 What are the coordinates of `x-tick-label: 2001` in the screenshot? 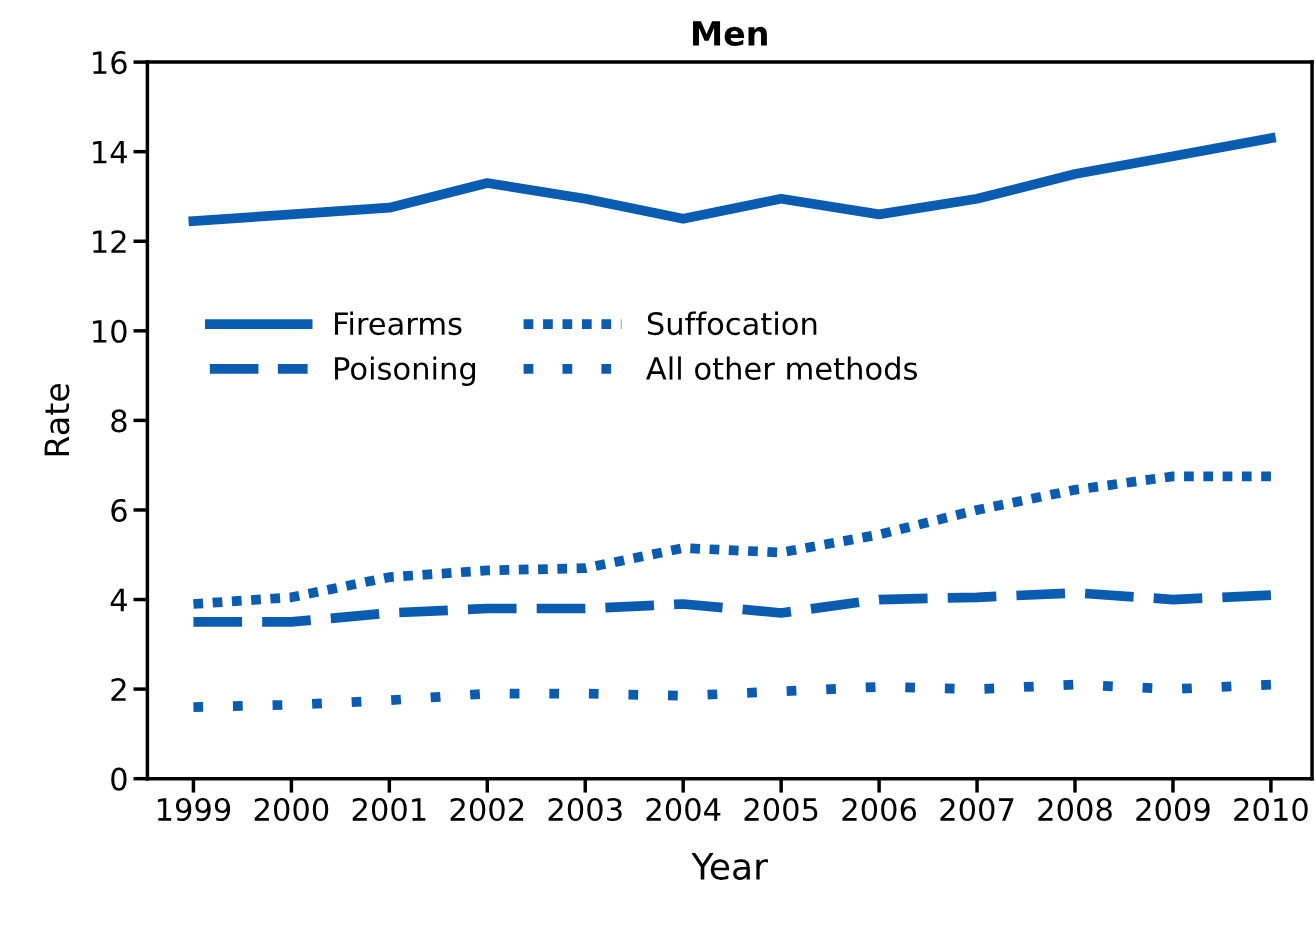 It's located at (389, 809).